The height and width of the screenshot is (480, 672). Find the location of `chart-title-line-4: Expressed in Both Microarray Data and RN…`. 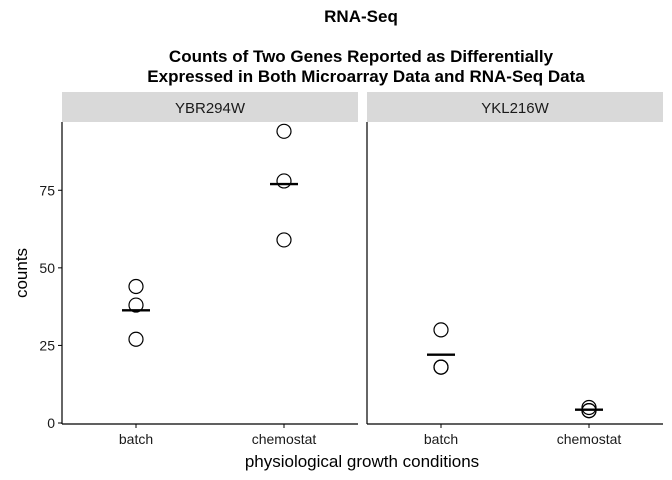

chart-title-line-4: Expressed in Both Microarray Data and RN… is located at coordinates (366, 76).